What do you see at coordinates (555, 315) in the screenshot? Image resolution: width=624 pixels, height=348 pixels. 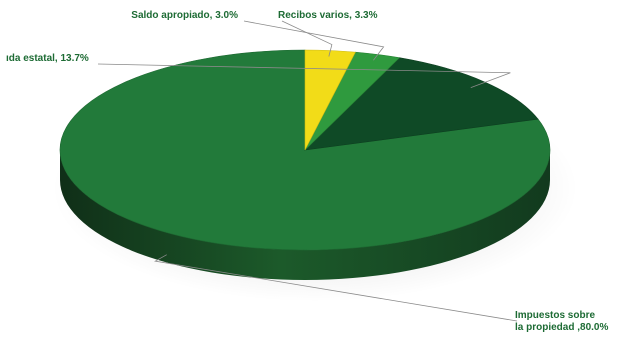 I see `slice-label-1-line-1: Impuestos sobre` at bounding box center [555, 315].